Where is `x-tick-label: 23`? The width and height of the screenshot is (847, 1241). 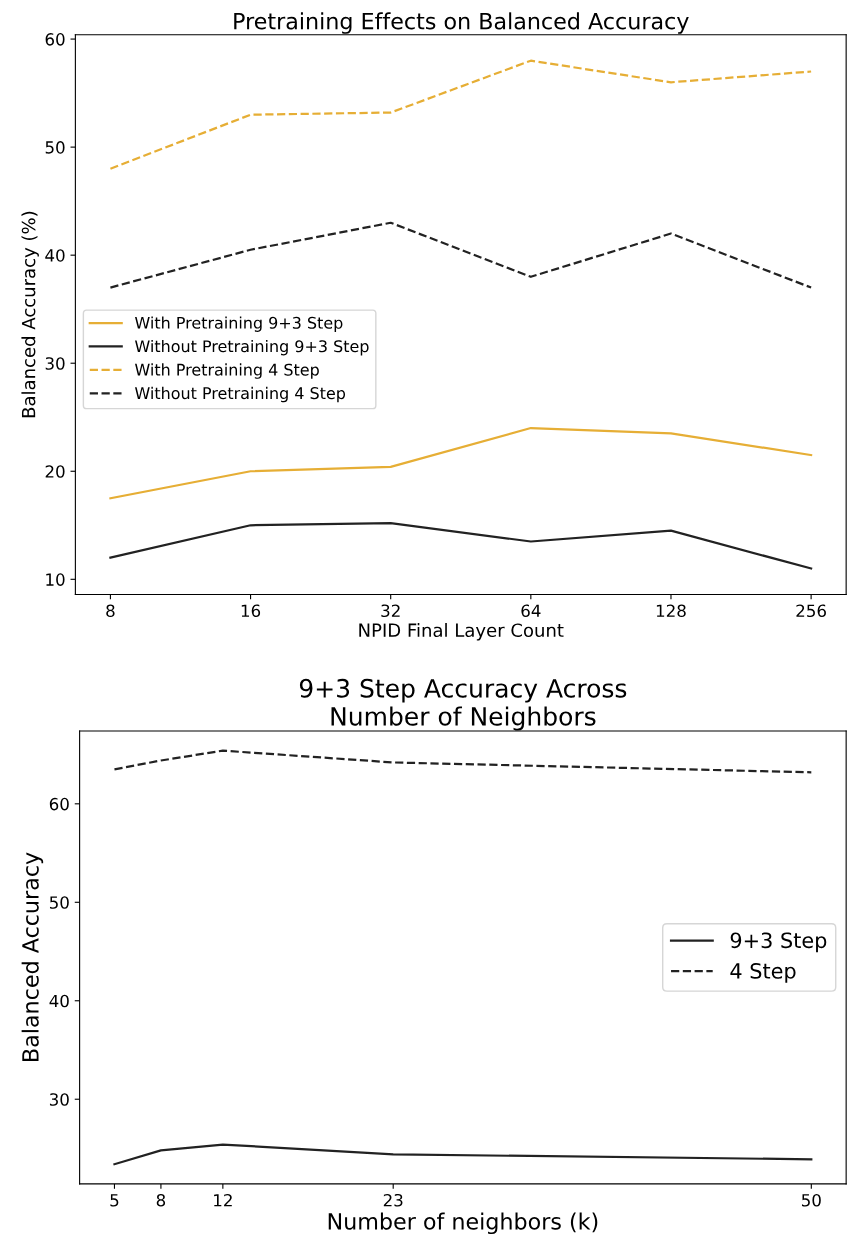
x-tick-label: 23 is located at coordinates (393, 1200).